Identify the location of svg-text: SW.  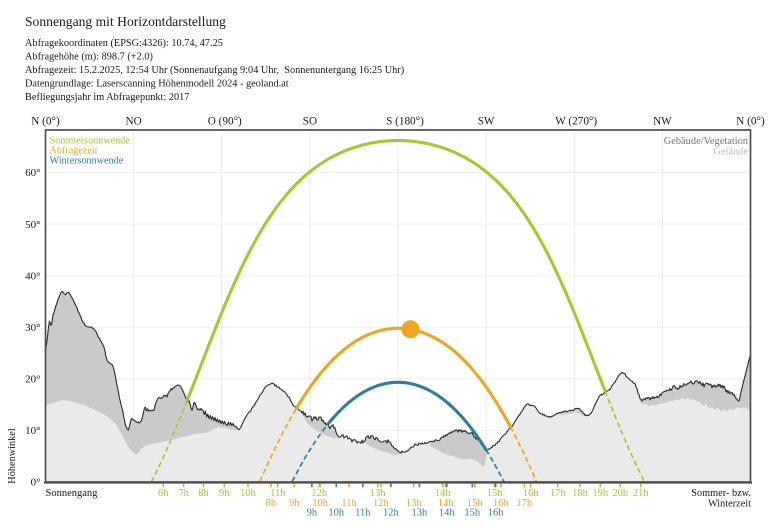
(486, 121).